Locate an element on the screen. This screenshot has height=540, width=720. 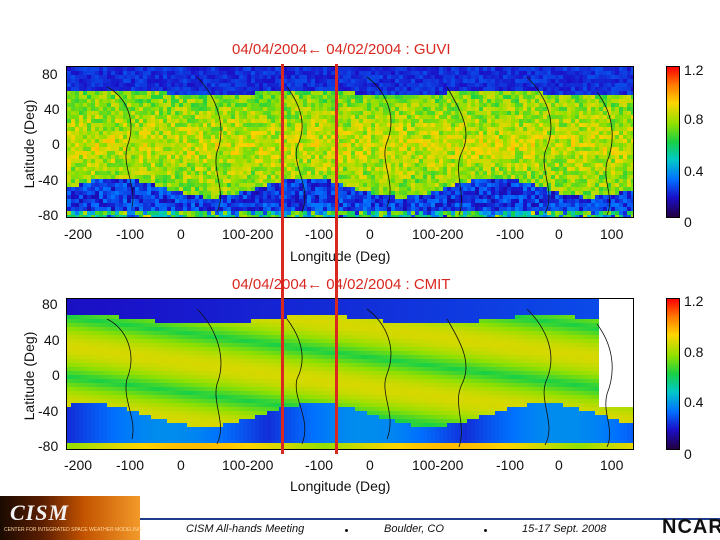
top-x-tick-2: 0 is located at coordinates (181, 234).